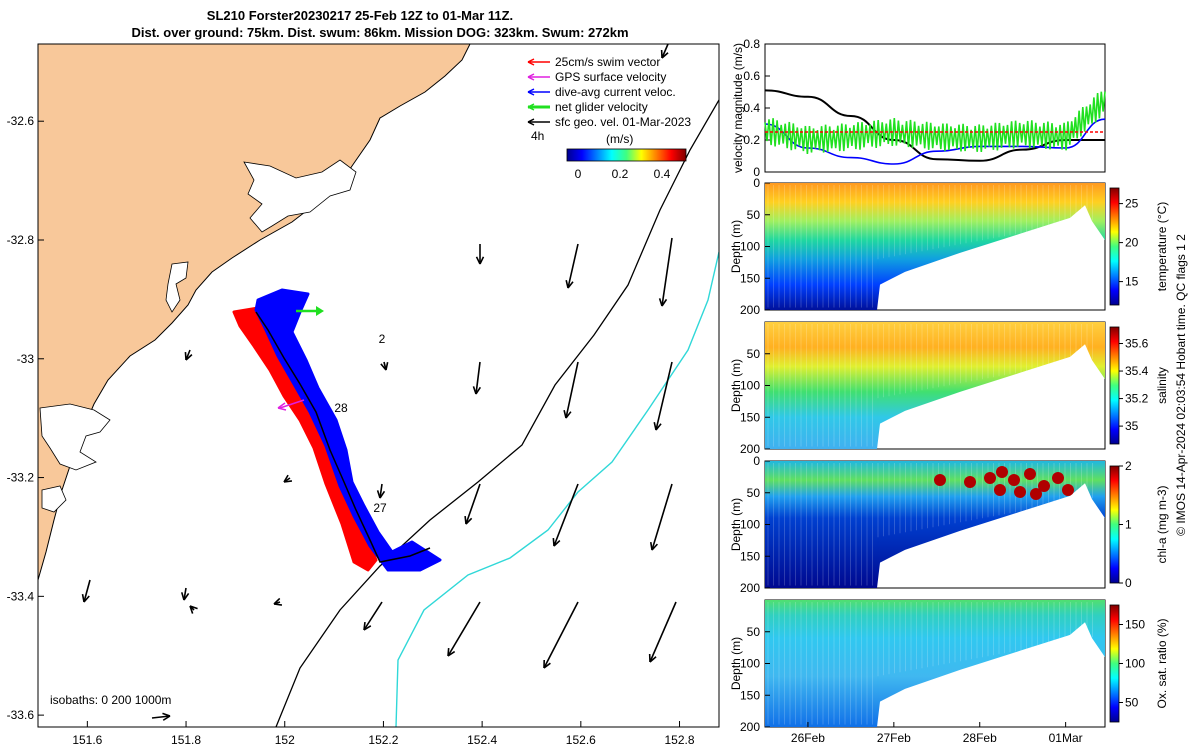 The width and height of the screenshot is (1200, 750). Describe the element at coordinates (1132, 282) in the screenshot. I see `colorbar-tick-label: 15` at that location.